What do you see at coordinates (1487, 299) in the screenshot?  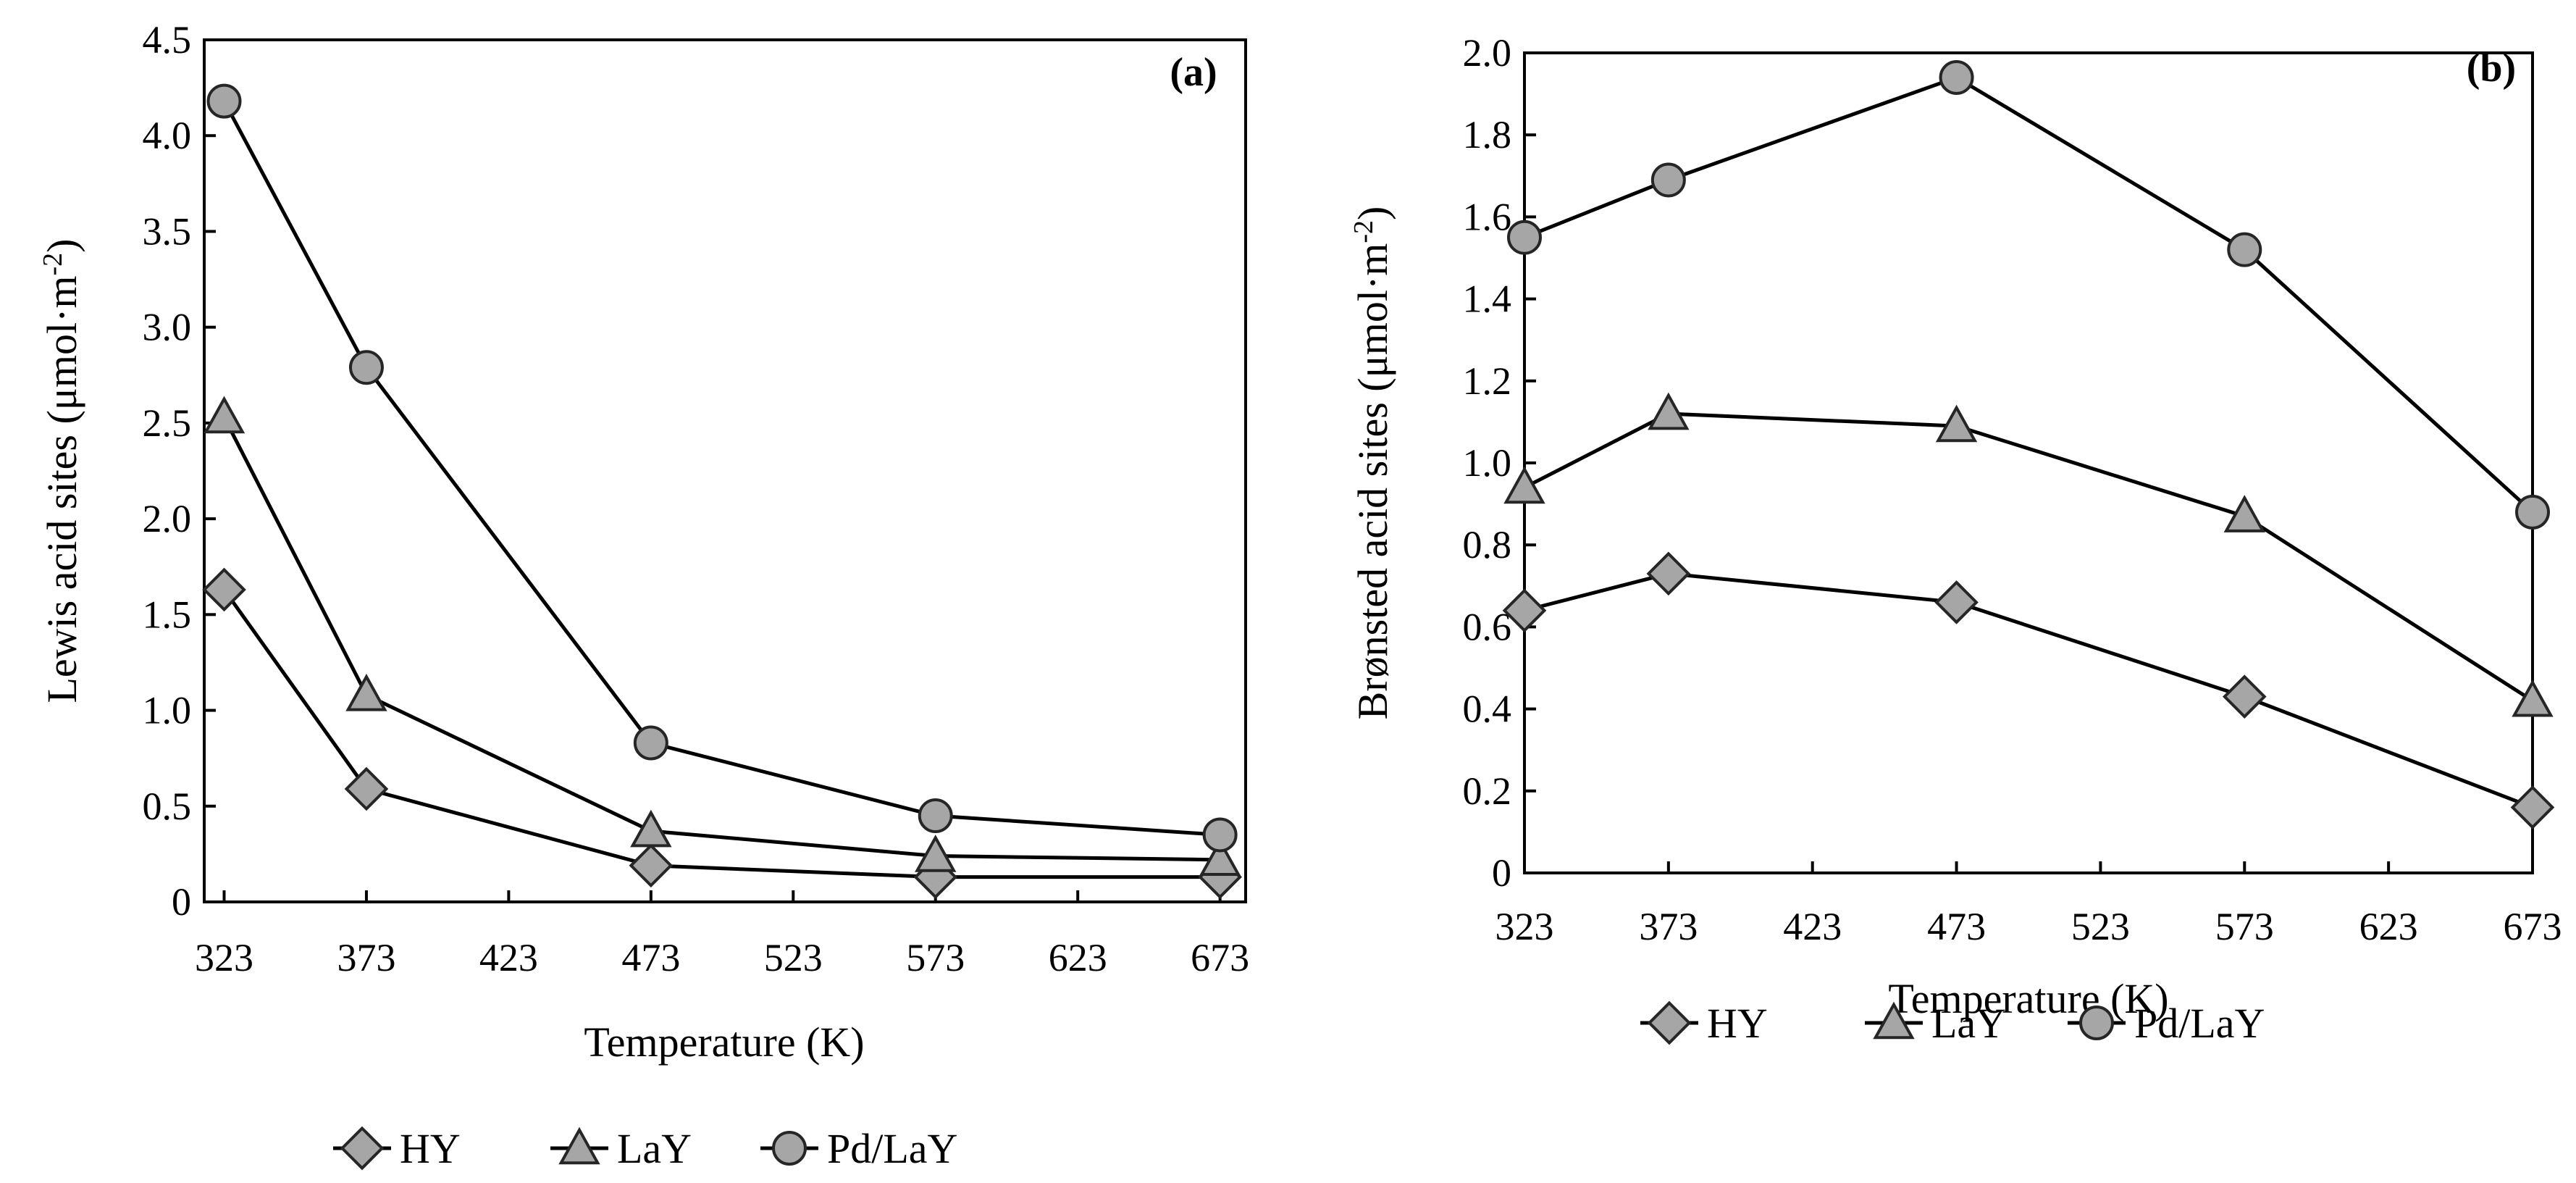 I see `y-tick-label: 1.4` at bounding box center [1487, 299].